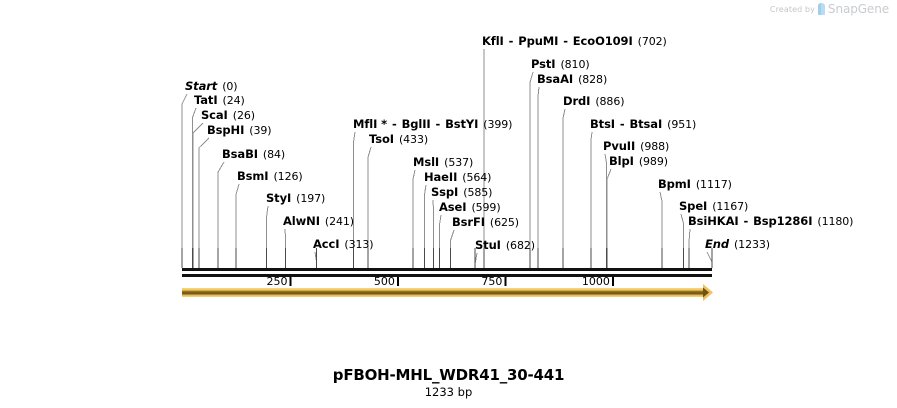 This screenshot has width=897, height=408. I want to click on leader-line-start, so click(184, 180).